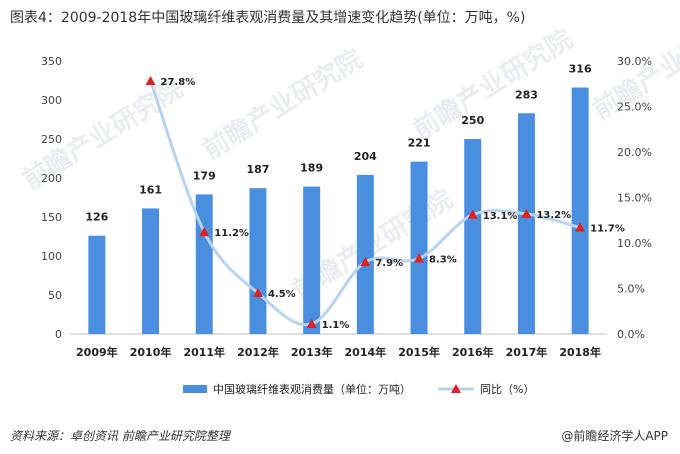 The height and width of the screenshot is (454, 680). I want to click on bar-value-label: 250, so click(472, 120).